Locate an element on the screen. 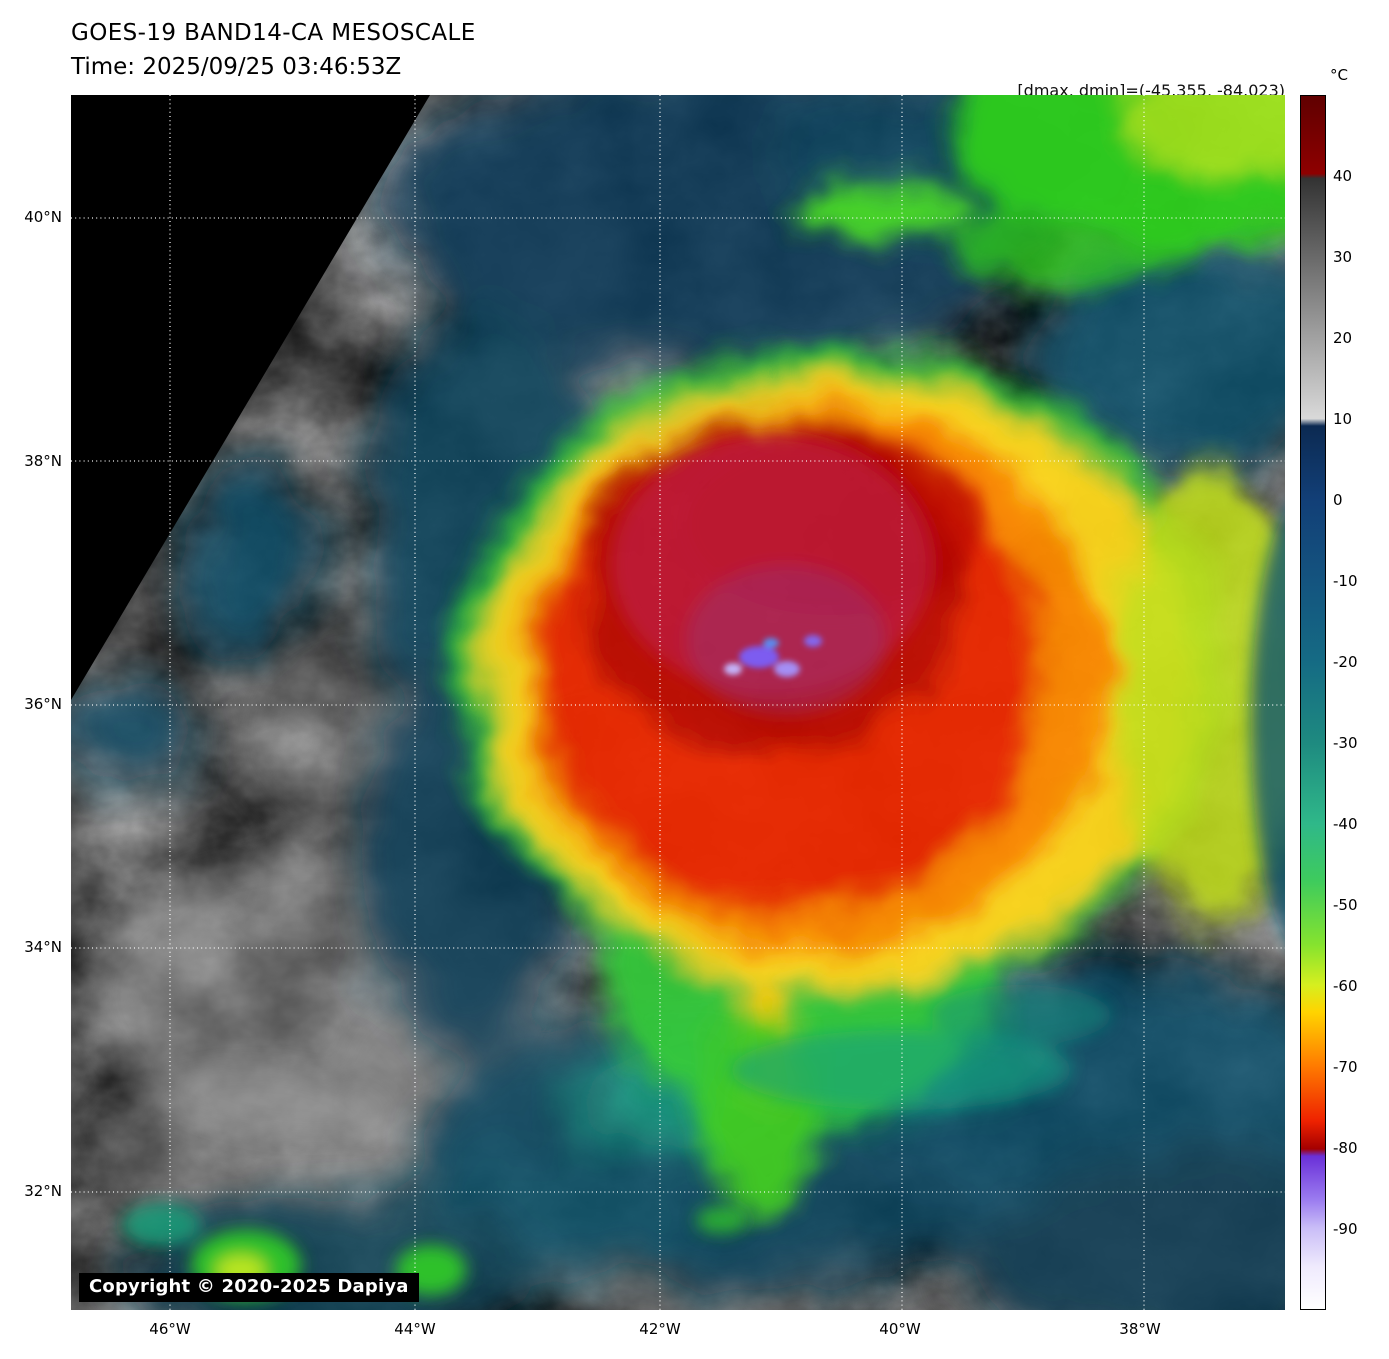  lon-label-46w: 46°W is located at coordinates (170, 1329).